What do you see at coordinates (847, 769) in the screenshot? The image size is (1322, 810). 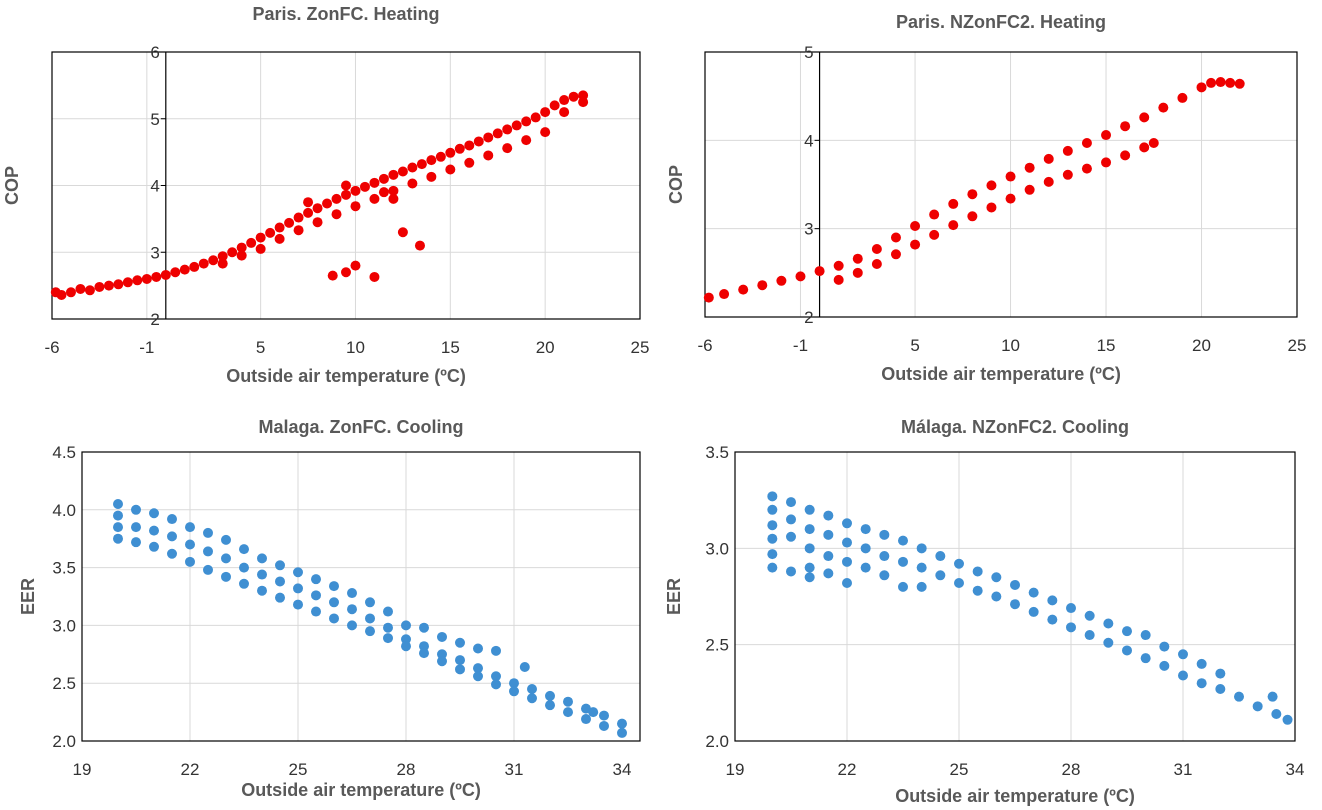 I see `chart-3-x-tick-label: 22` at bounding box center [847, 769].